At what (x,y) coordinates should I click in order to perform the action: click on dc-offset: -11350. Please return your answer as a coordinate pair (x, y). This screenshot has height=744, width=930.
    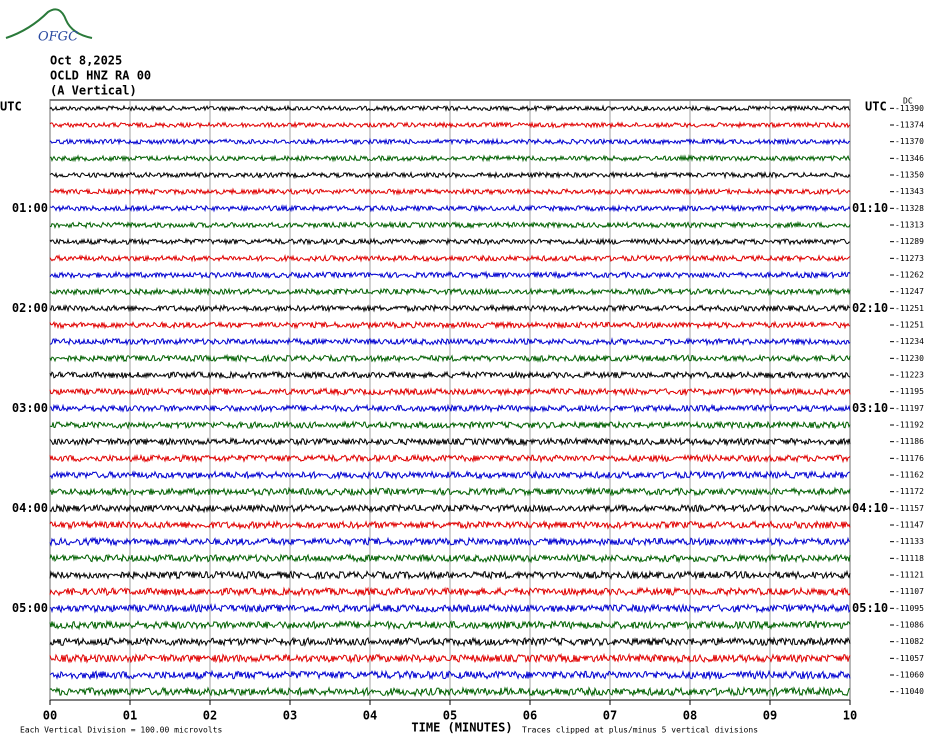
    Looking at the image, I should click on (909, 175).